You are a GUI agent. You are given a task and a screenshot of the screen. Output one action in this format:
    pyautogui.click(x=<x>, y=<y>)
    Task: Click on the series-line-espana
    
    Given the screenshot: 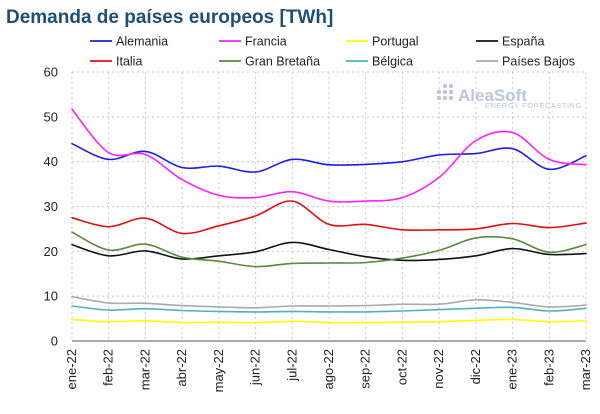 What is the action you would take?
    pyautogui.click(x=329, y=251)
    